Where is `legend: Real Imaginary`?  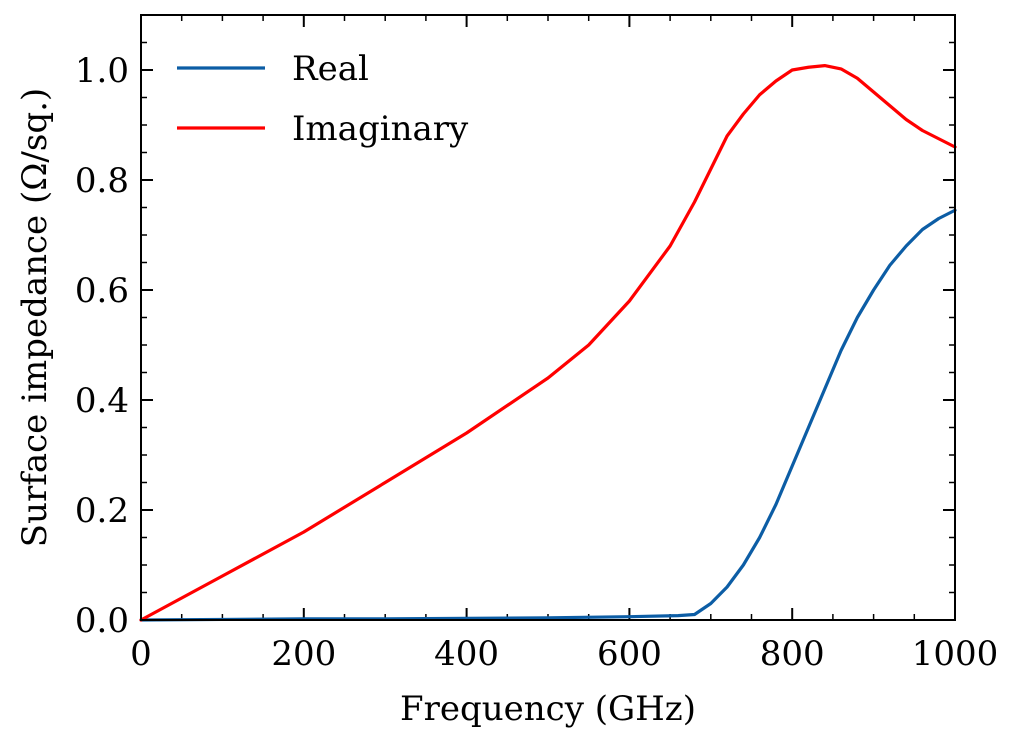 legend: Real Imaginary is located at coordinates (323, 99).